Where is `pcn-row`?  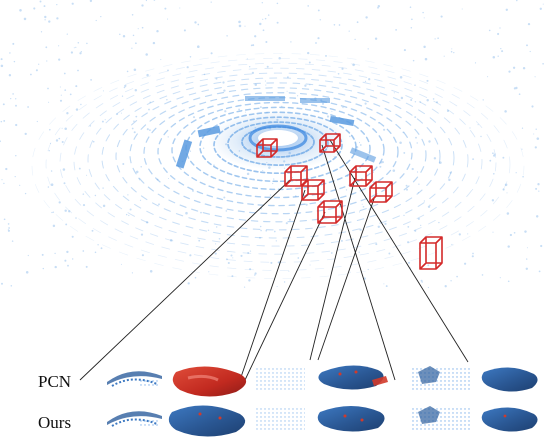
pcn-row is located at coordinates (322, 381).